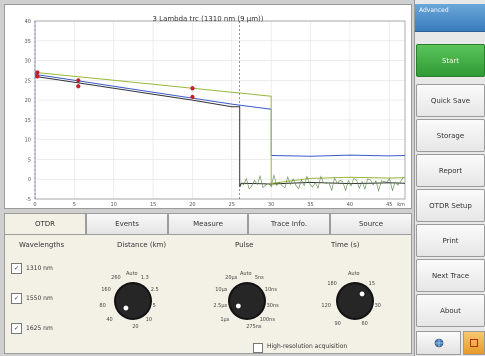 The width and height of the screenshot is (485, 356). Describe the element at coordinates (106, 290) in the screenshot. I see `dial-mark-label: 160` at that location.